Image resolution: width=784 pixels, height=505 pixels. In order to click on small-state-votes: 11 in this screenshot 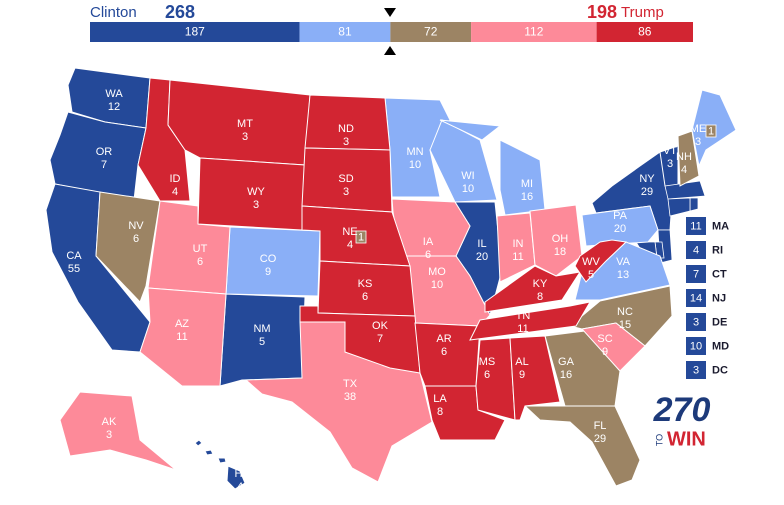, I will do `click(695, 226)`.